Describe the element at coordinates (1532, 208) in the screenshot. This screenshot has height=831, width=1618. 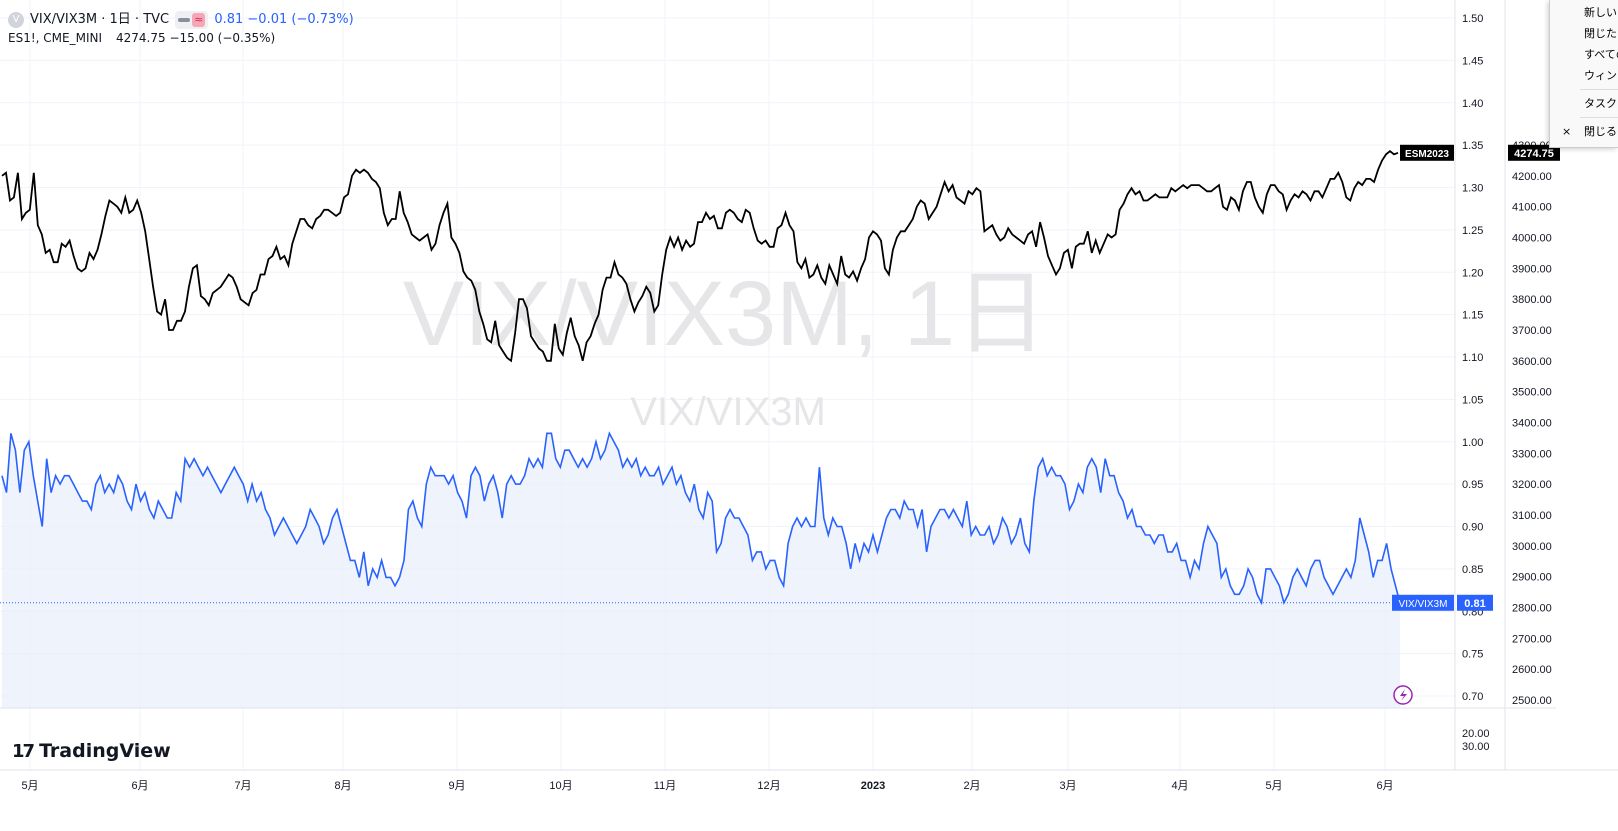
I see `price-axis-tick-es: 4100.00` at that location.